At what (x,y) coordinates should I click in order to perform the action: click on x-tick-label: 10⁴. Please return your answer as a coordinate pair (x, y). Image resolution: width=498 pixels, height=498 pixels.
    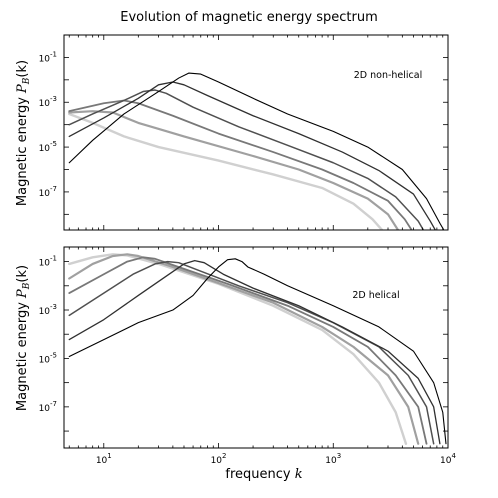
    Looking at the image, I should click on (448, 459).